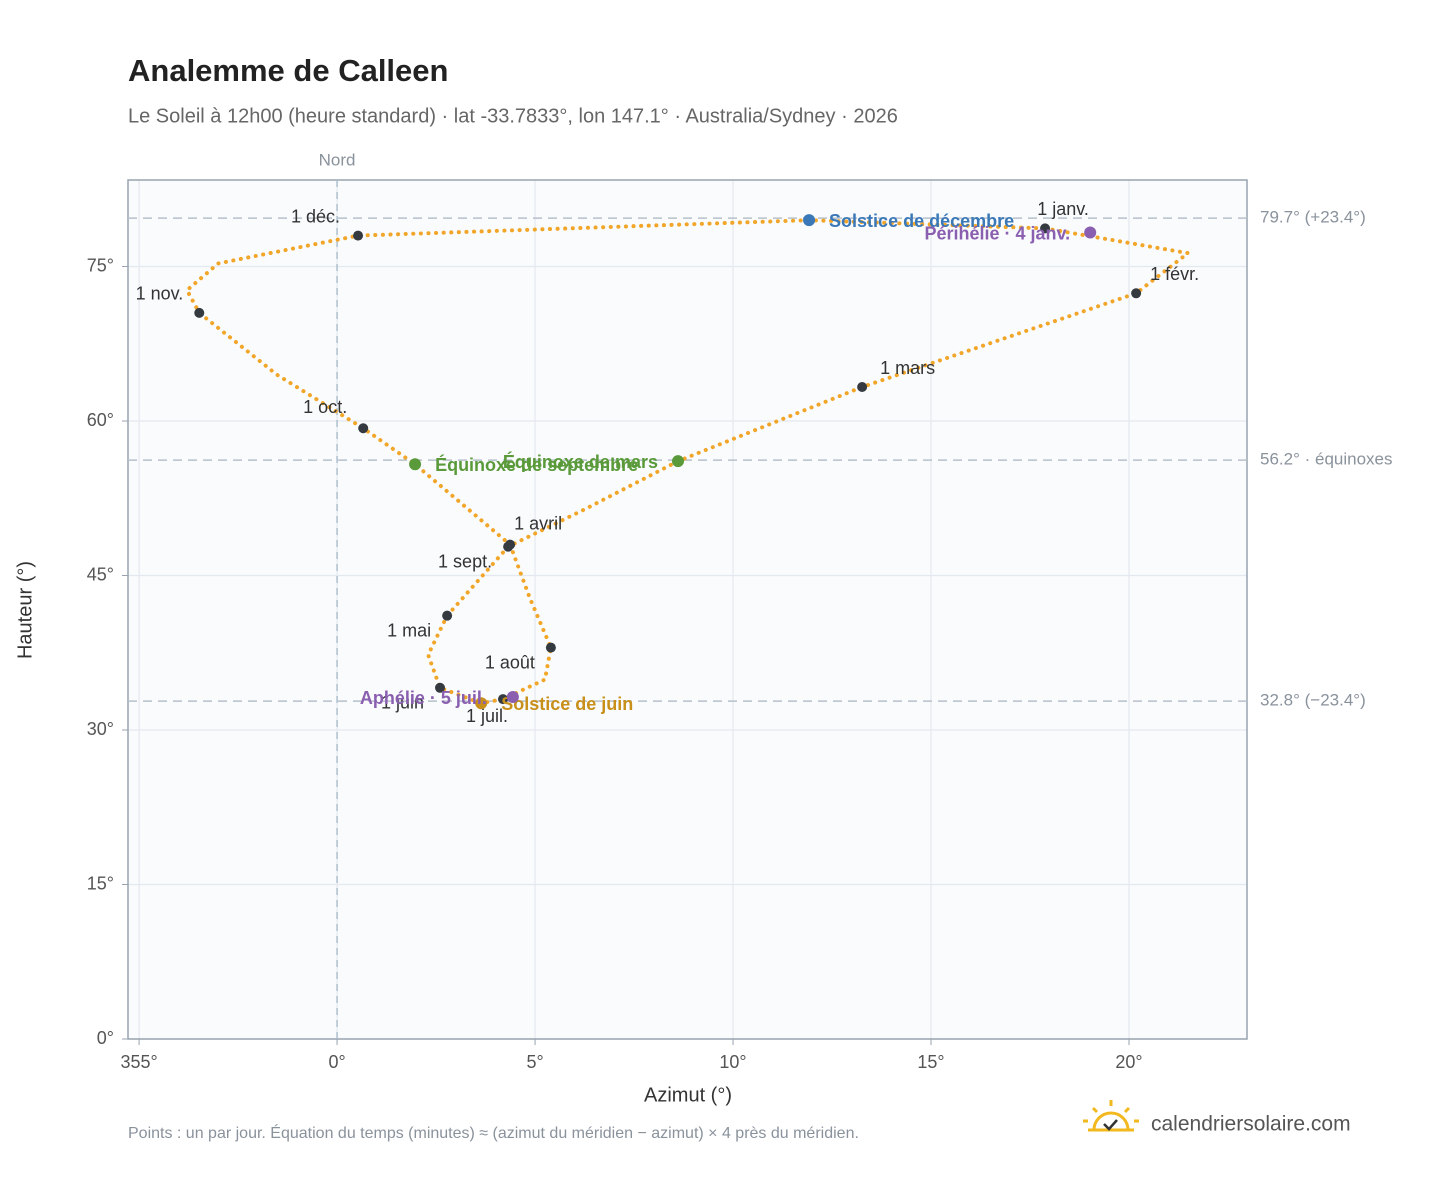  Describe the element at coordinates (465, 561) in the screenshot. I see `month-label: 1 sept.` at that location.